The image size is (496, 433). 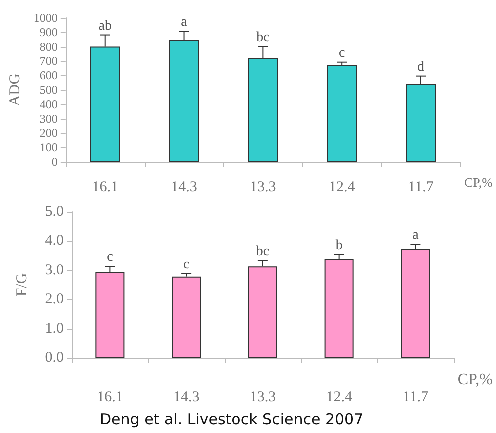 I want to click on y-tick-label: 5.0, so click(x=54, y=212).